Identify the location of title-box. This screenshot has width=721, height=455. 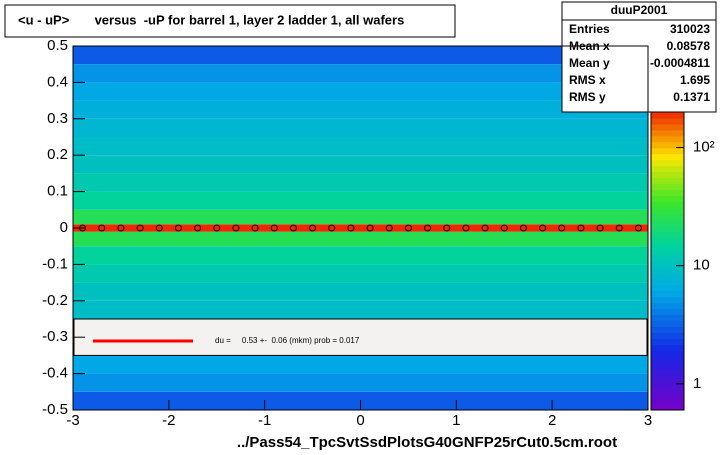
(230, 21).